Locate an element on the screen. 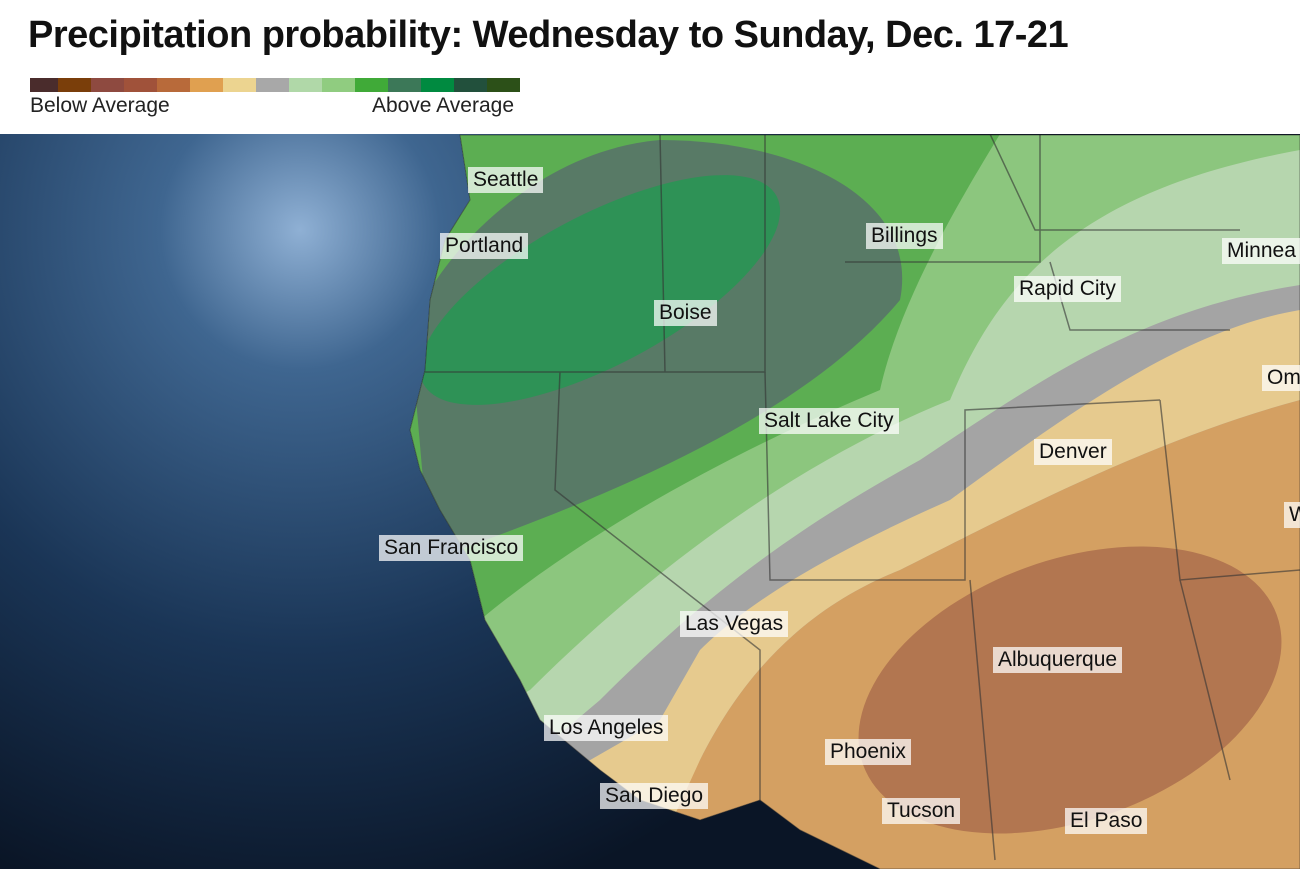 The height and width of the screenshot is (873, 1300). city-label: Rapid City is located at coordinates (1067, 289).